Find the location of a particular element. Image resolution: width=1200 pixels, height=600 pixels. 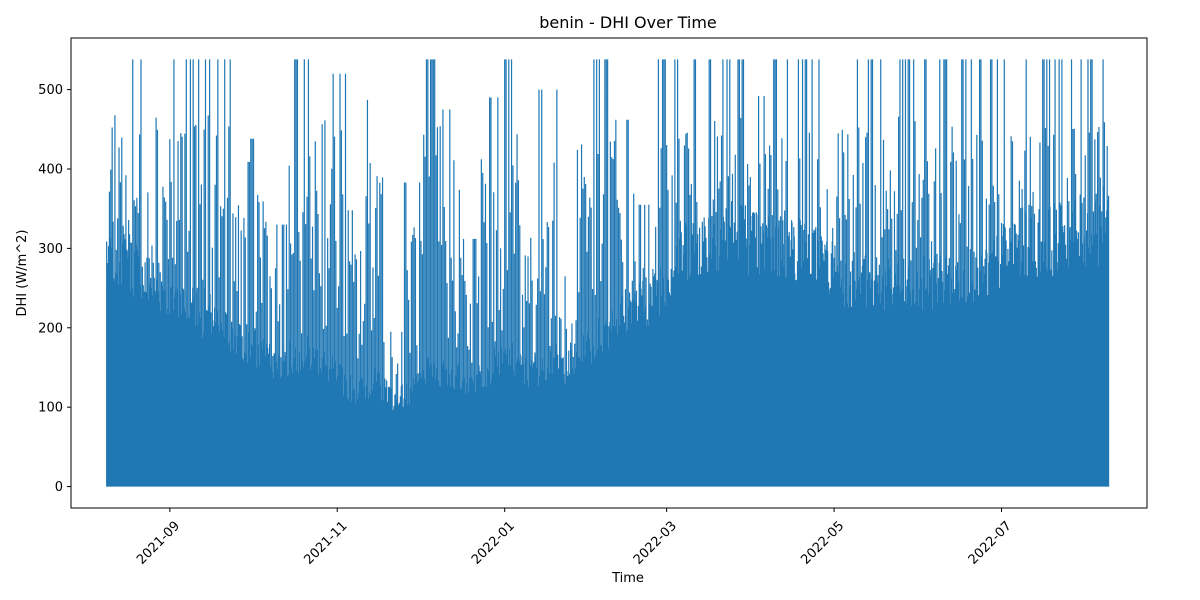

x-tick-label: 2021-09 is located at coordinates (158, 543).